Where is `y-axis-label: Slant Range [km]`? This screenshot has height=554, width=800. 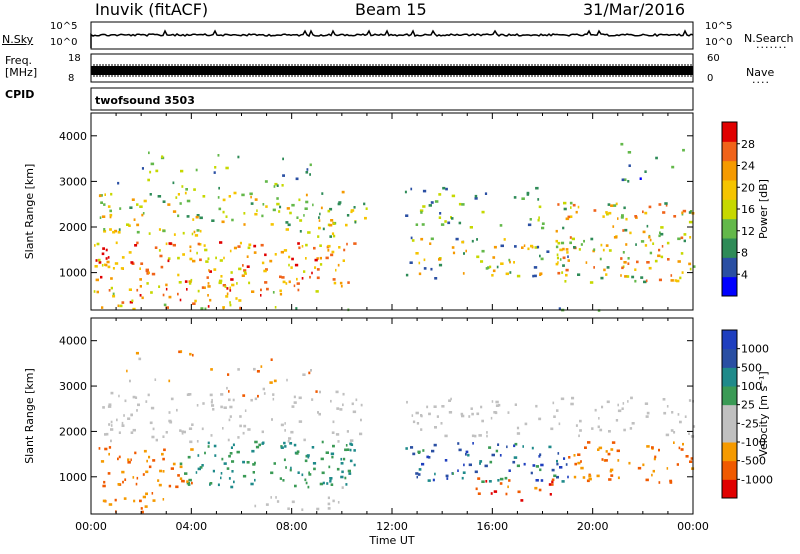
y-axis-label: Slant Range [km] is located at coordinates (29, 212).